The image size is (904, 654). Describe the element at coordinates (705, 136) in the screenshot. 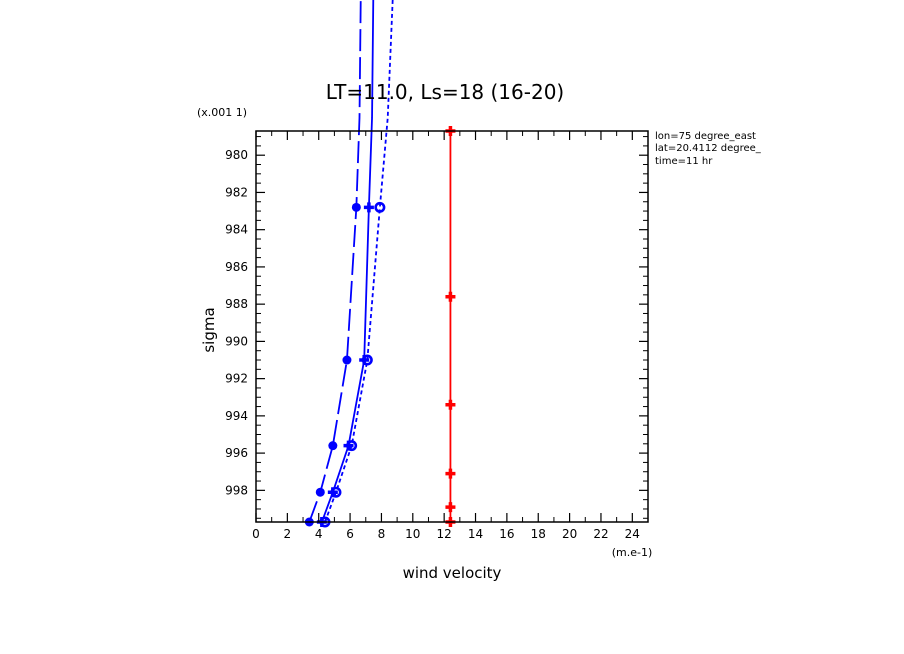

I see `annotation-lon: lon=75 degree_east` at that location.